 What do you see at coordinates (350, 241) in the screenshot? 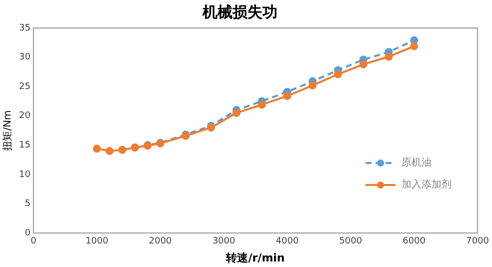
I see `x-tick-label: 5000` at bounding box center [350, 241].